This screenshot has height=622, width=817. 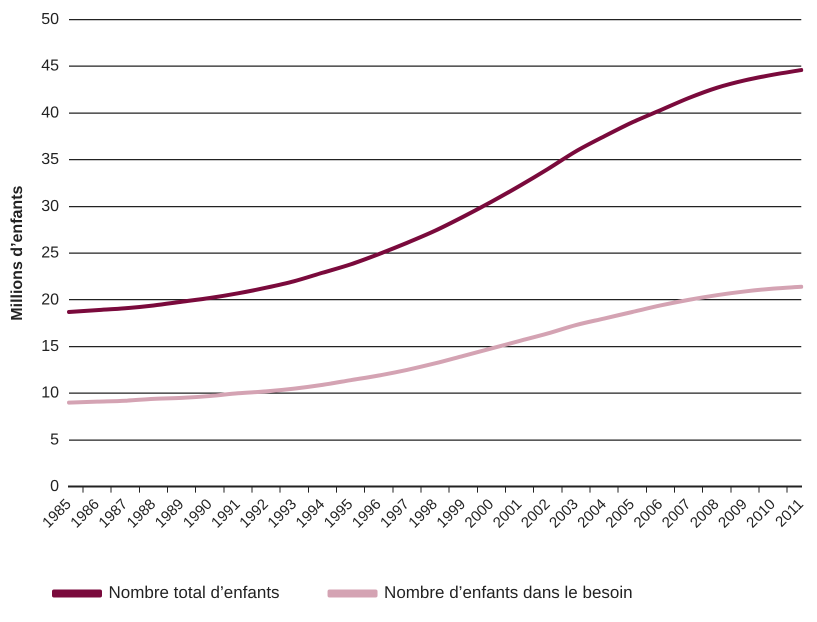 What do you see at coordinates (50, 393) in the screenshot?
I see `y-tick-label: 10` at bounding box center [50, 393].